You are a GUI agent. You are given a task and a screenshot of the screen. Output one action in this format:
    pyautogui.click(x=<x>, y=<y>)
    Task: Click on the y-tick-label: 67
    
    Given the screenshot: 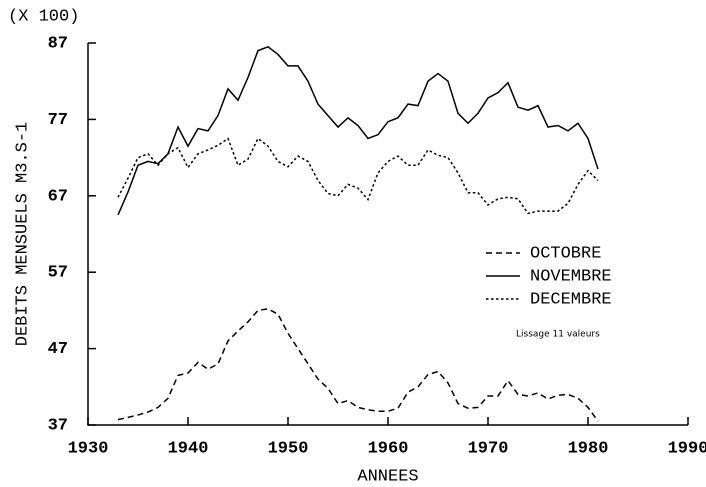 What is the action you would take?
    pyautogui.click(x=58, y=196)
    